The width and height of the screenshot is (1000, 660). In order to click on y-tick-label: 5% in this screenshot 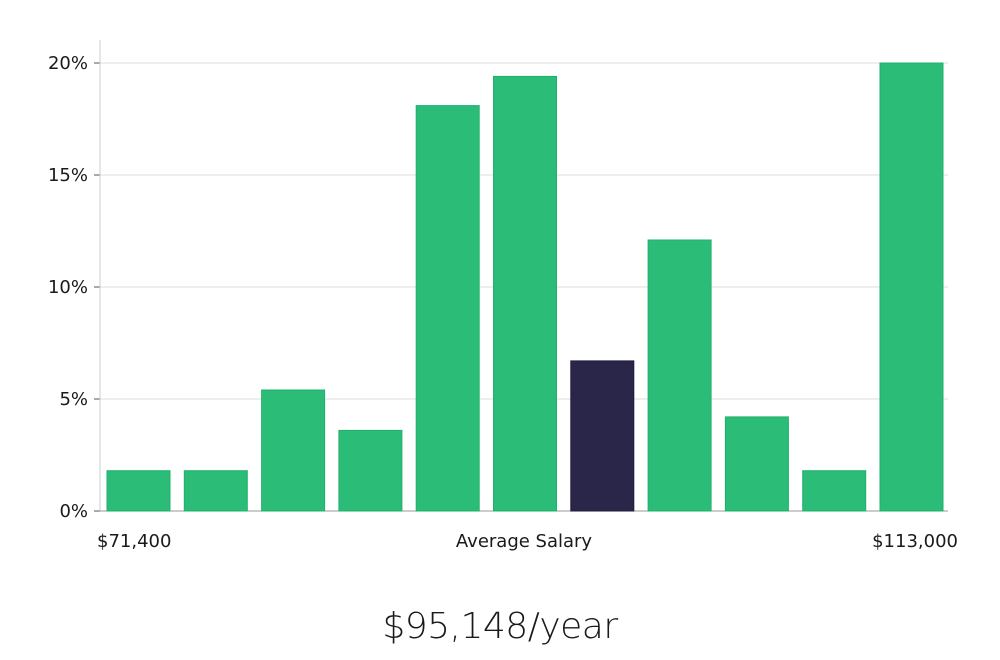, I will do `click(73, 399)`.